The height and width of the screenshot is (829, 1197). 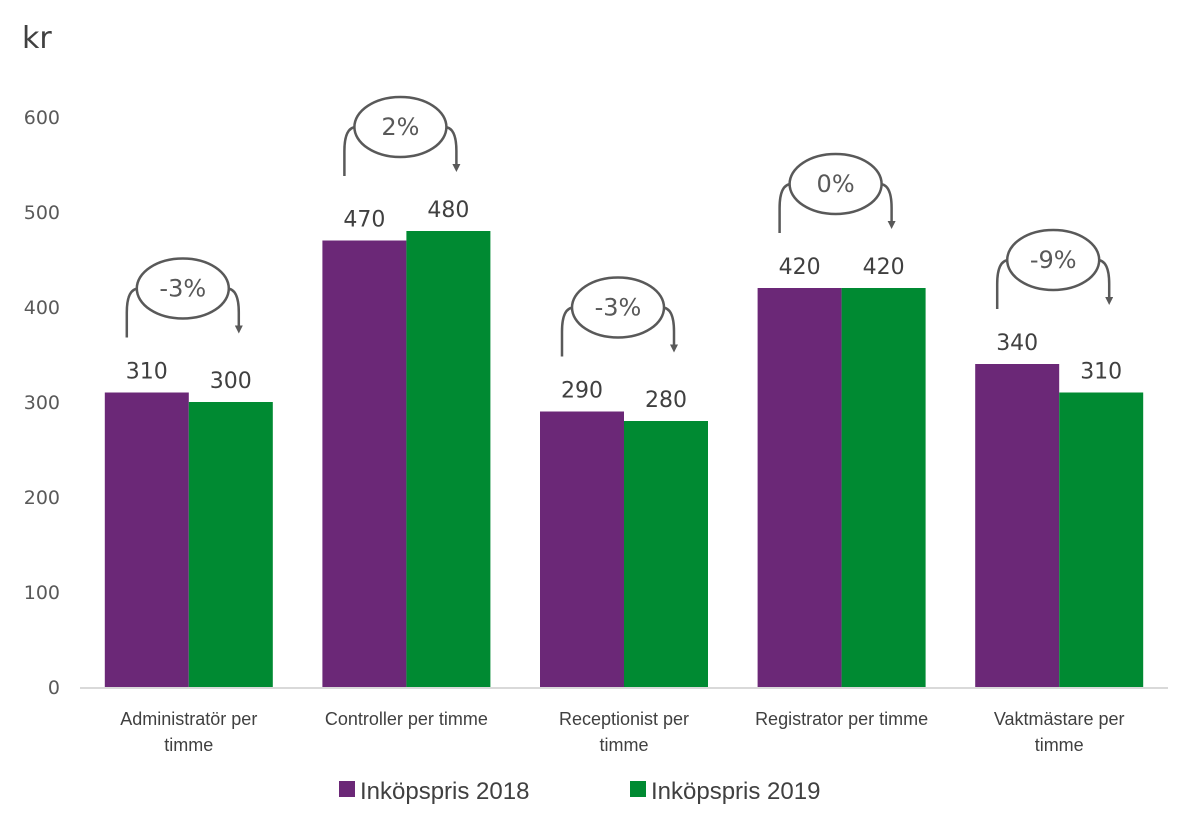 What do you see at coordinates (735, 791) in the screenshot?
I see `legend-label: Inköpspris 2019` at bounding box center [735, 791].